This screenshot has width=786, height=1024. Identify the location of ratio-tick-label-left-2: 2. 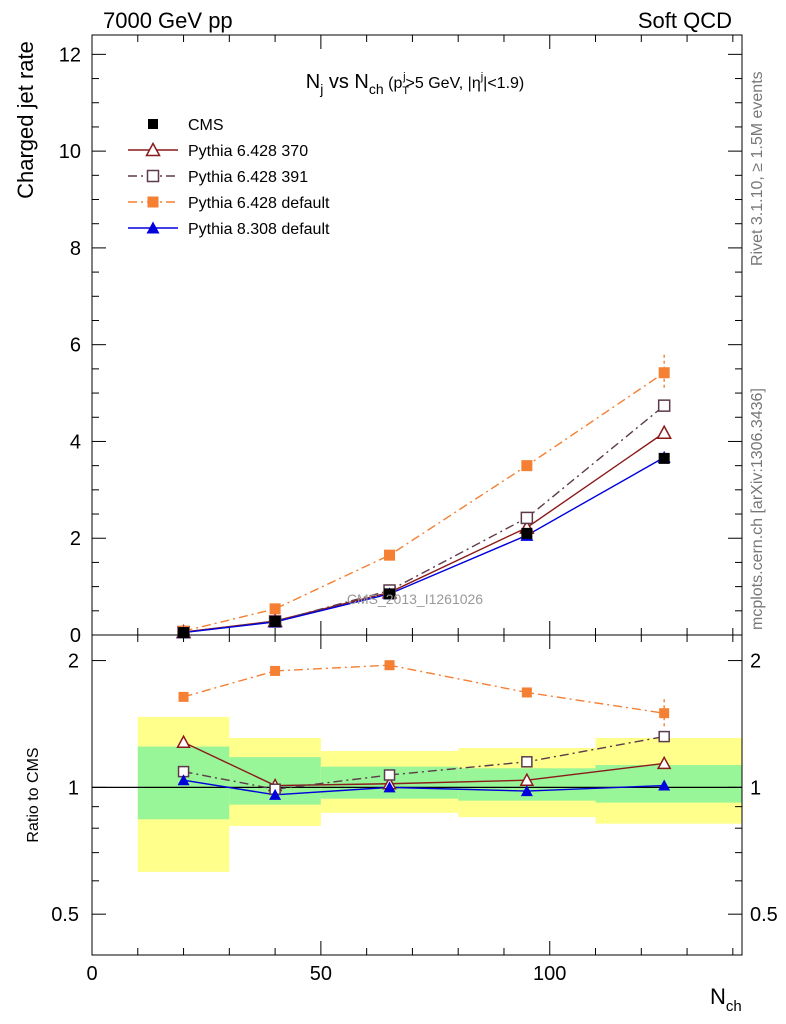
(73, 662).